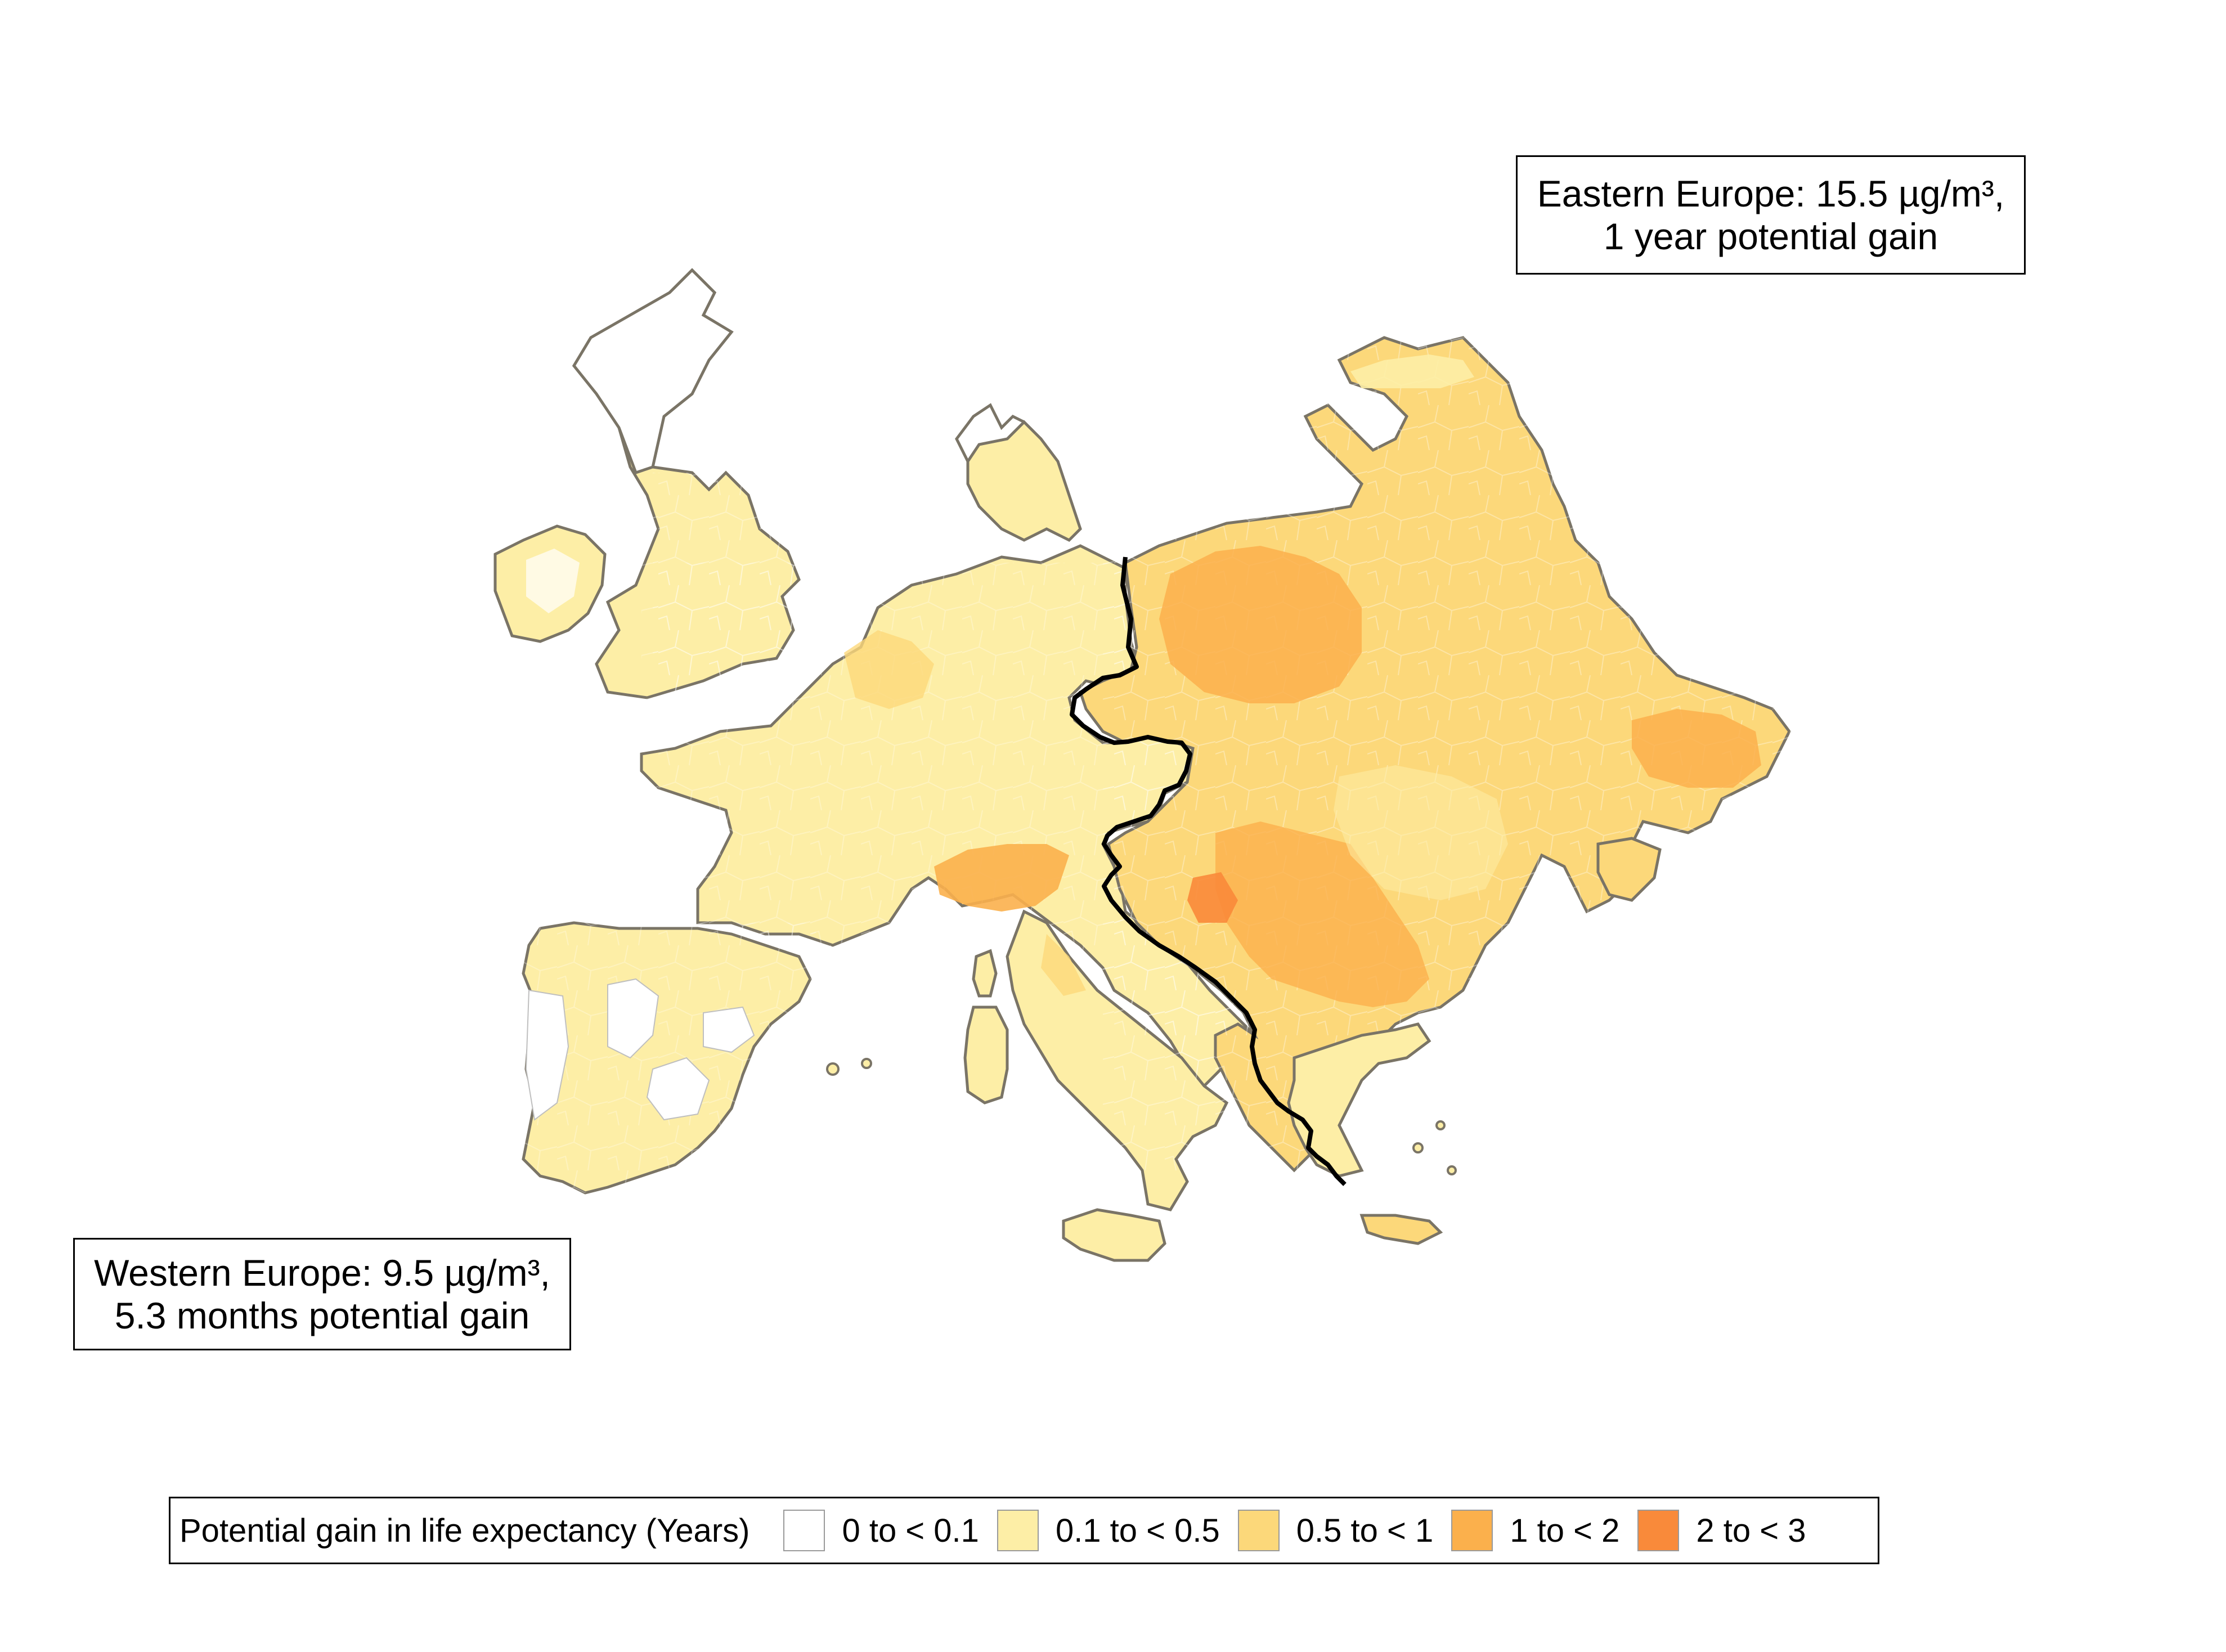  I want to click on legend-item-3: 1 to < 2, so click(1535, 1530).